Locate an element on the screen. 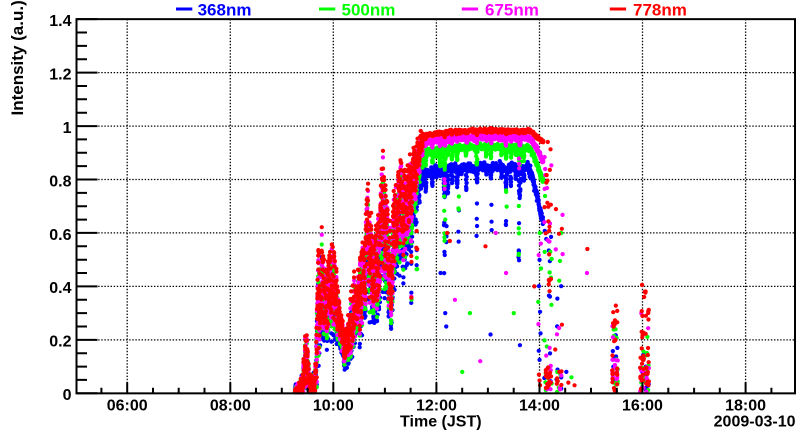 Image resolution: width=800 pixels, height=434 pixels. svg-text: 18:00 is located at coordinates (745, 406).